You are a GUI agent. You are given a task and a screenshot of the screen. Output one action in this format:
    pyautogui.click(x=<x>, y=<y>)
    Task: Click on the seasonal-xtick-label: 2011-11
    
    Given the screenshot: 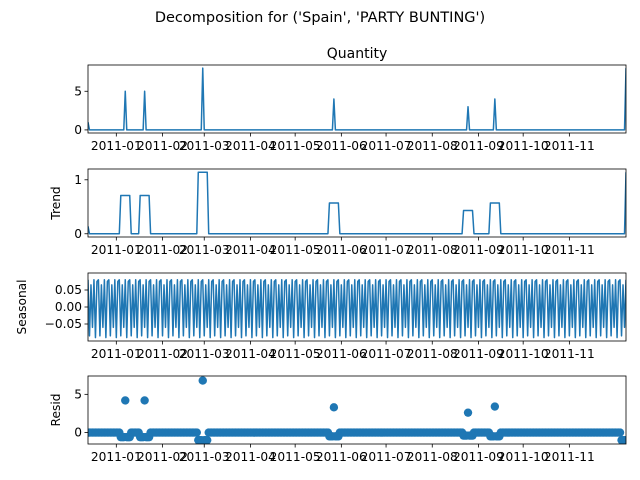 What is the action you would take?
    pyautogui.click(x=569, y=354)
    